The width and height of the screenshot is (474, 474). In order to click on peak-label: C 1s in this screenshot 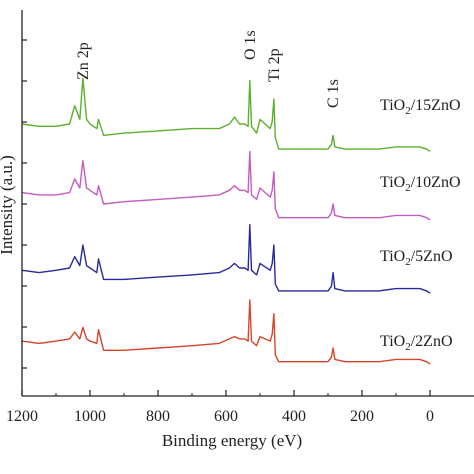, I will do `click(333, 93)`.